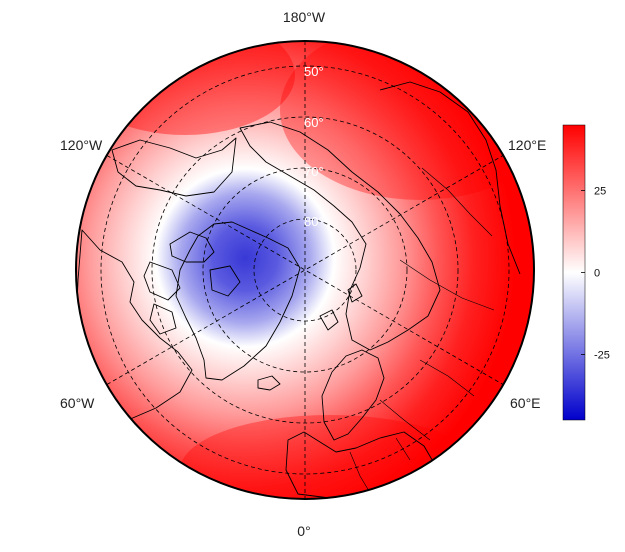 Image resolution: width=625 pixels, height=552 pixels. Describe the element at coordinates (314, 221) in the screenshot. I see `lat-label-80: 80°` at that location.